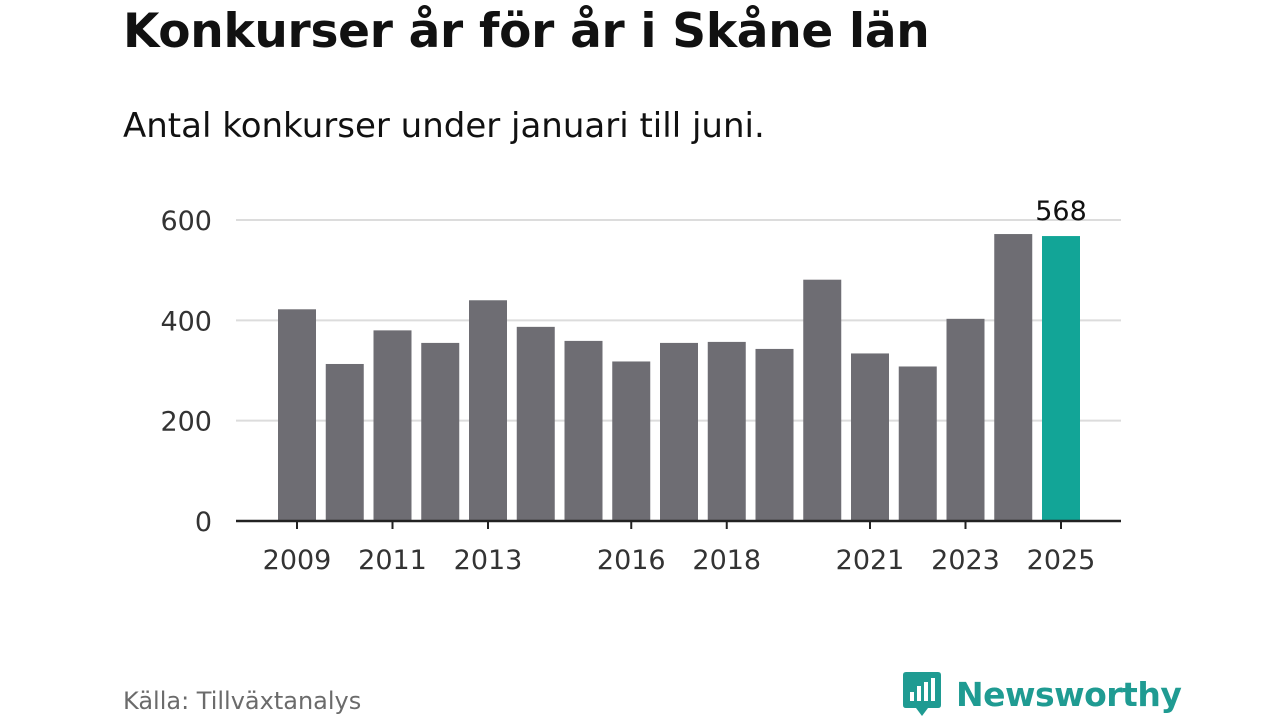  Describe the element at coordinates (822, 400) in the screenshot. I see `bar-2020` at that location.